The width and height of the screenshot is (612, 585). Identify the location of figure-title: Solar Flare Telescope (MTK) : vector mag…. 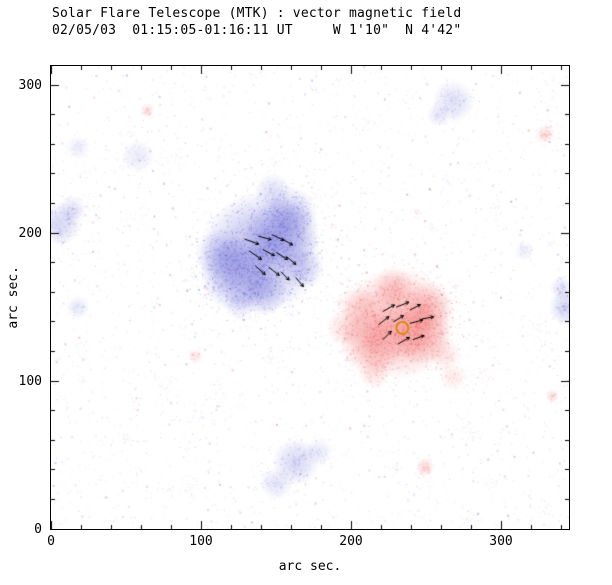
(257, 13).